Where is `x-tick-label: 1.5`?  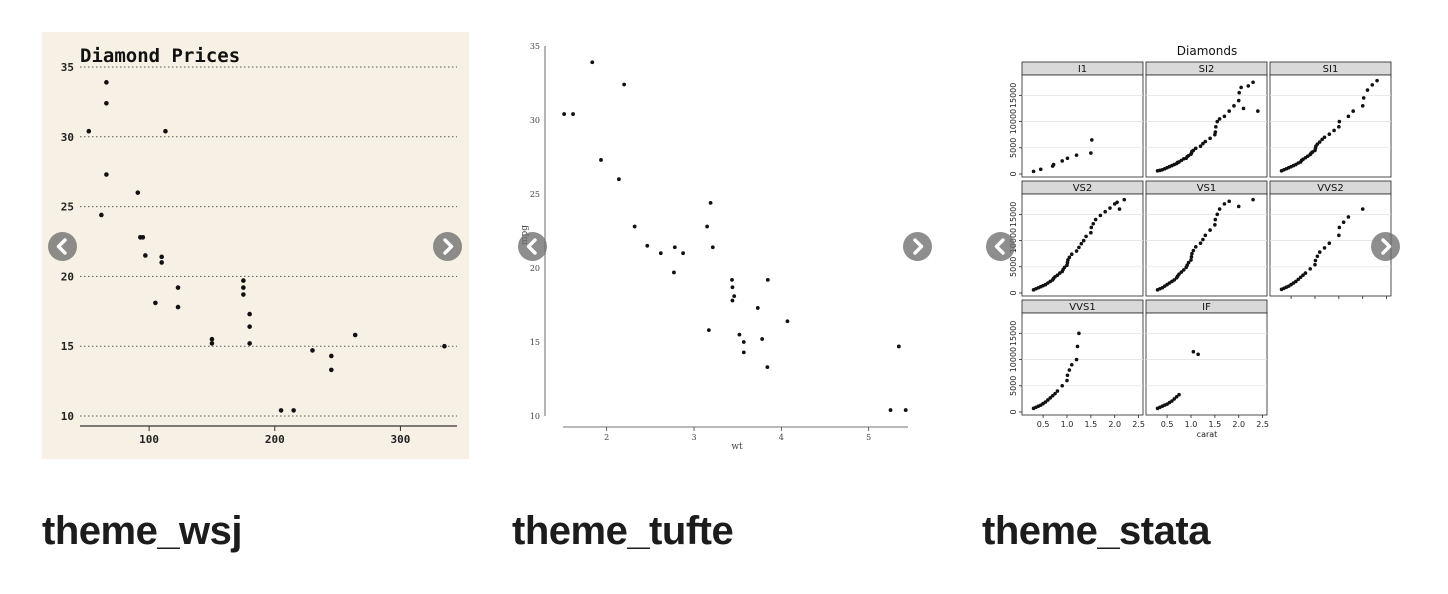
x-tick-label: 1.5 is located at coordinates (1214, 424).